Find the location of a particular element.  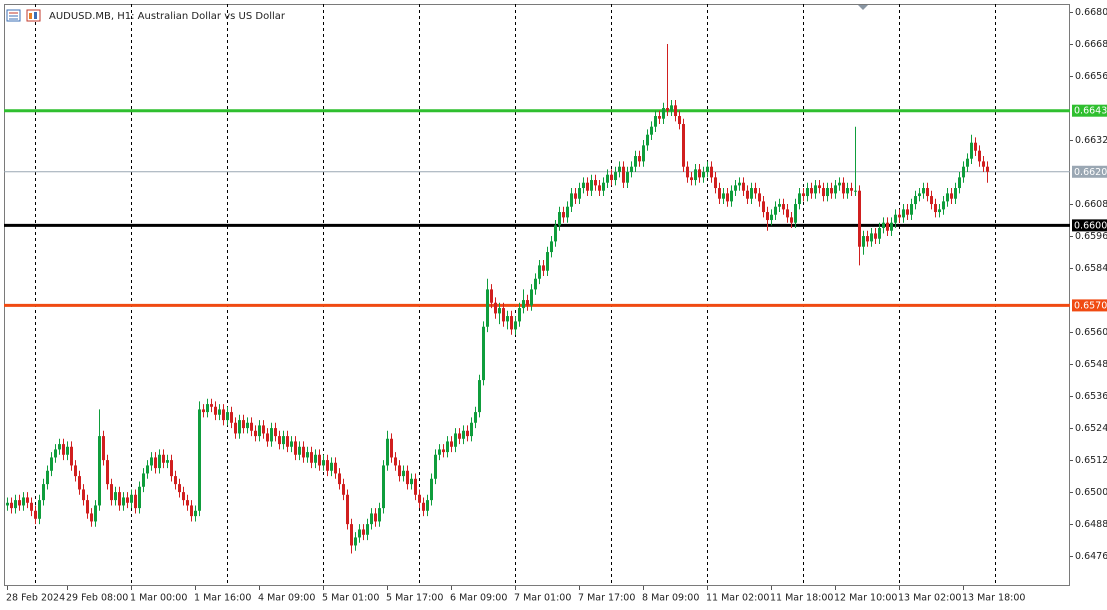

x-tick-label: 11 Mar 02:00 is located at coordinates (737, 598).